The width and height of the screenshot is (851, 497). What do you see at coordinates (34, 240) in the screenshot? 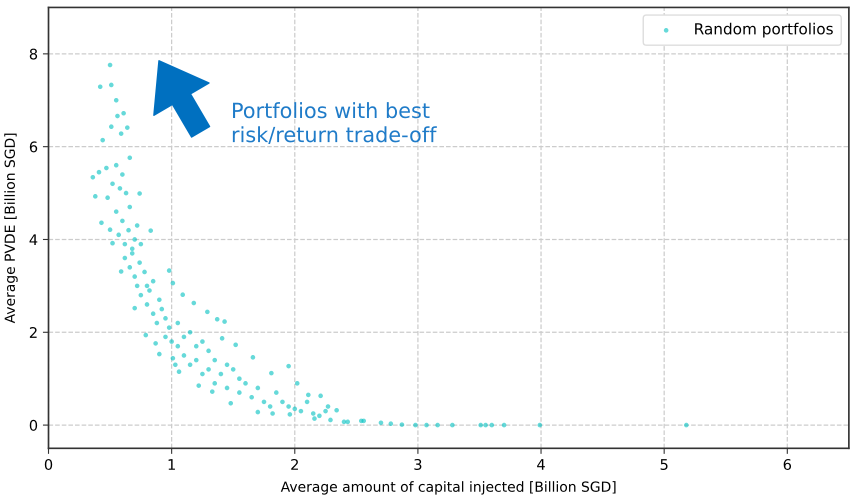
I see `y-tick-label: 4` at bounding box center [34, 240].